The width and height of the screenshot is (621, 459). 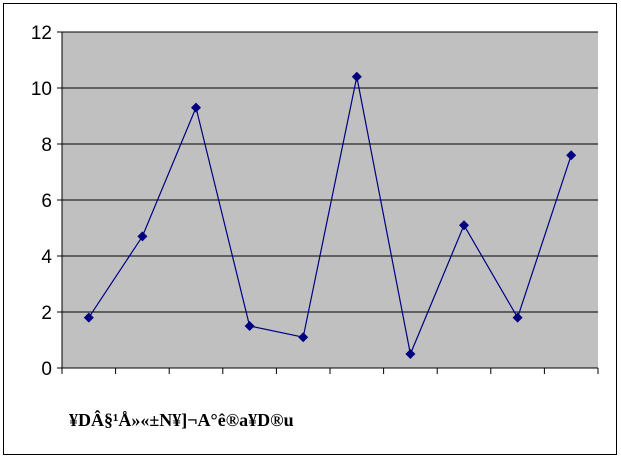 What do you see at coordinates (46, 369) in the screenshot?
I see `y-tick-label: 0` at bounding box center [46, 369].